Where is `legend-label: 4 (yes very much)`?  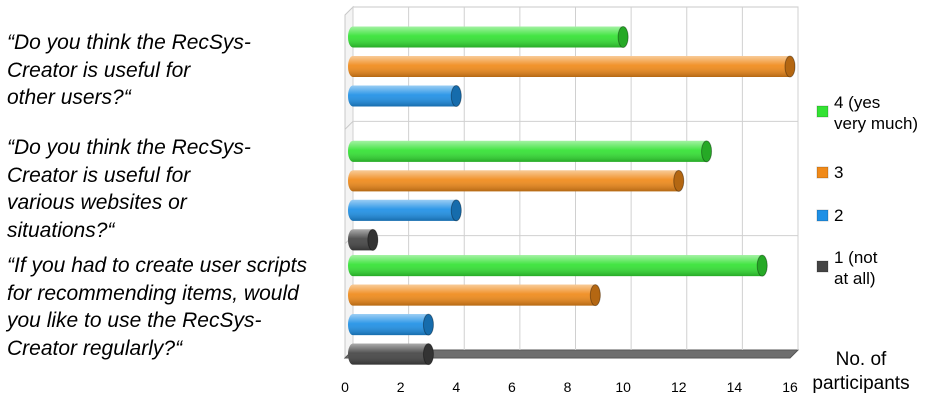
legend-label: 4 (yes very much) is located at coordinates (876, 113).